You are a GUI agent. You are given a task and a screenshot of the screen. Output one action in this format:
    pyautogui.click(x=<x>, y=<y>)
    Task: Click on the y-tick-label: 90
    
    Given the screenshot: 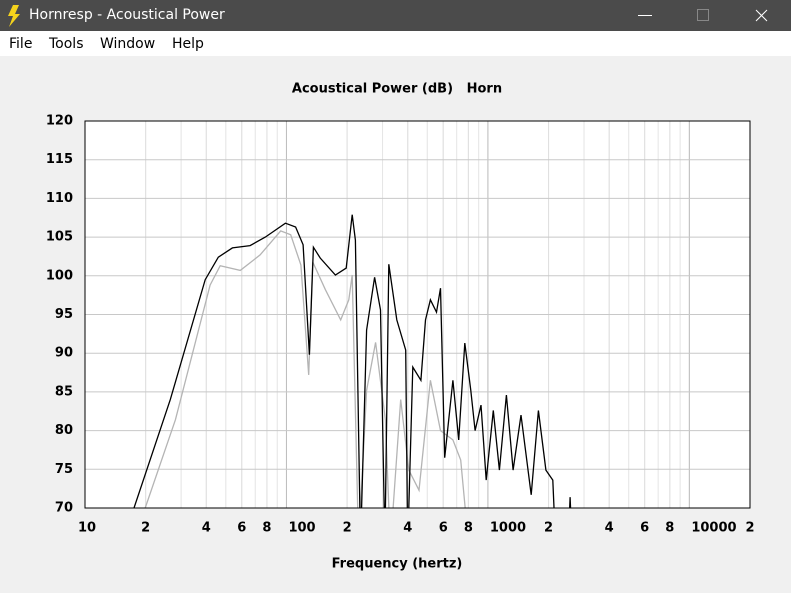 What is the action you would take?
    pyautogui.click(x=64, y=353)
    